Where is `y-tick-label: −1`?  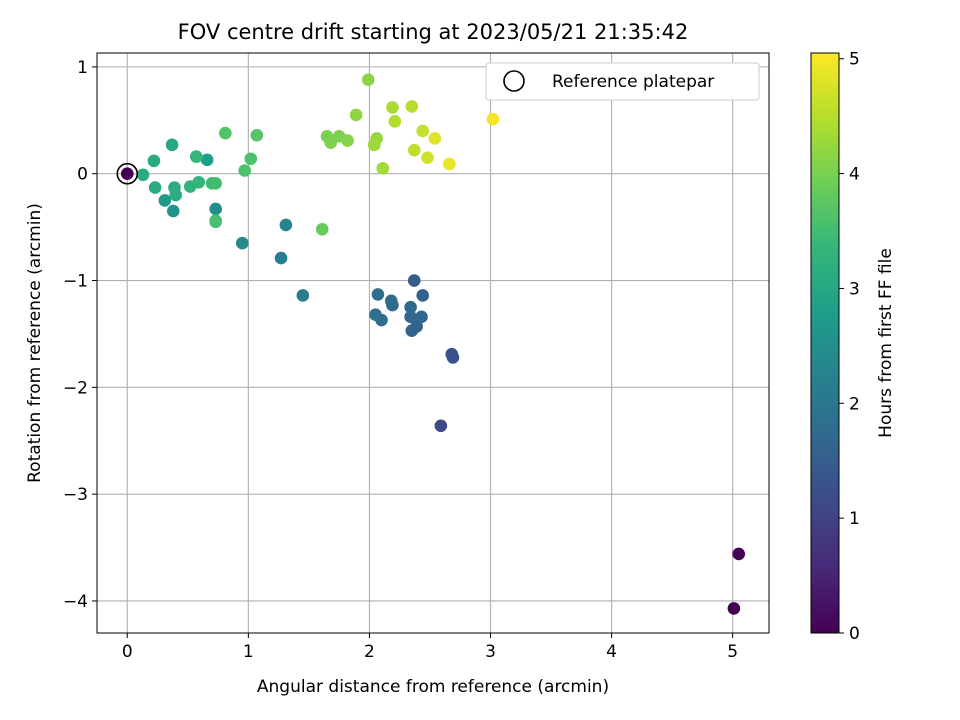
y-tick-label: −1 is located at coordinates (75, 282).